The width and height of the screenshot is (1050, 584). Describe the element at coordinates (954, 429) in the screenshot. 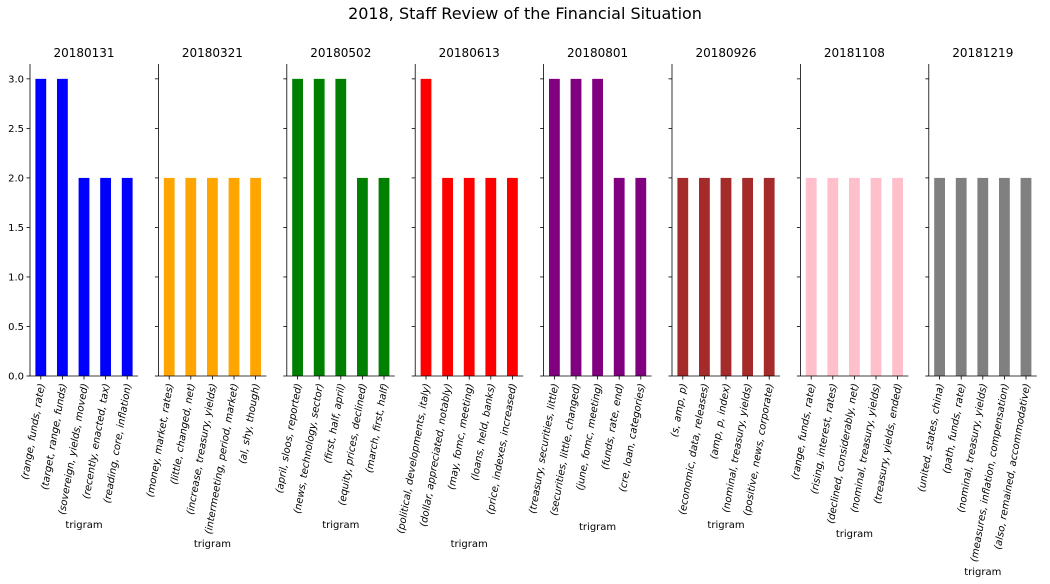

I see `x-tick-label: (path, funds, rate)` at that location.